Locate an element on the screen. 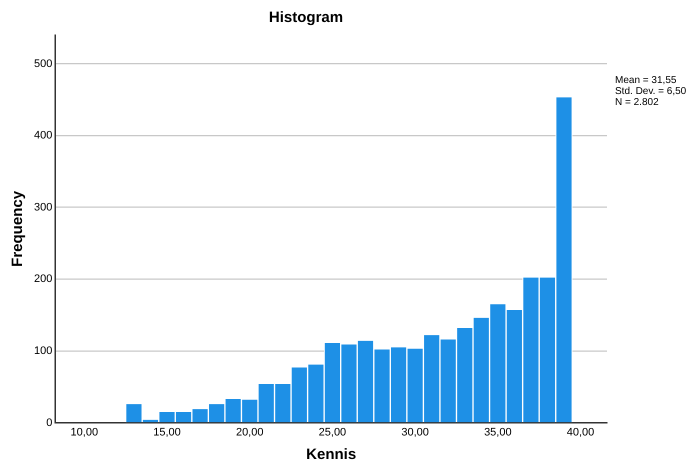 This screenshot has height=473, width=697. text: Mean = 31,55 is located at coordinates (646, 80).